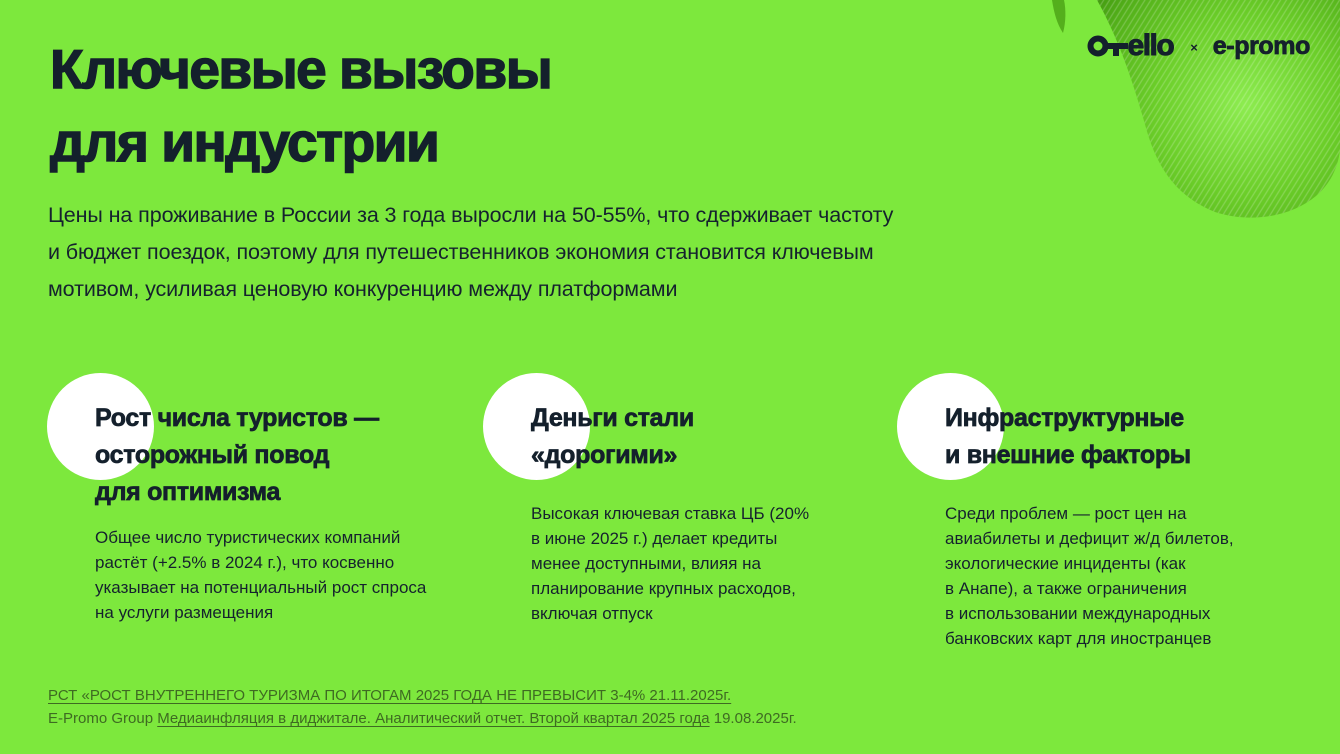 This screenshot has height=754, width=1340. Describe the element at coordinates (753, 718) in the screenshot. I see `source-suffix: 19.08.2025г.` at that location.